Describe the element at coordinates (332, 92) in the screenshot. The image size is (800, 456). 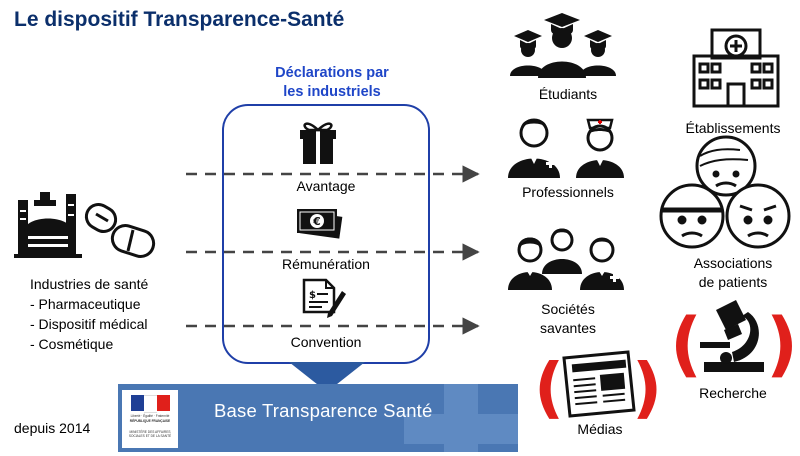
I see `declarations-heading-line2: les industriels` at that location.